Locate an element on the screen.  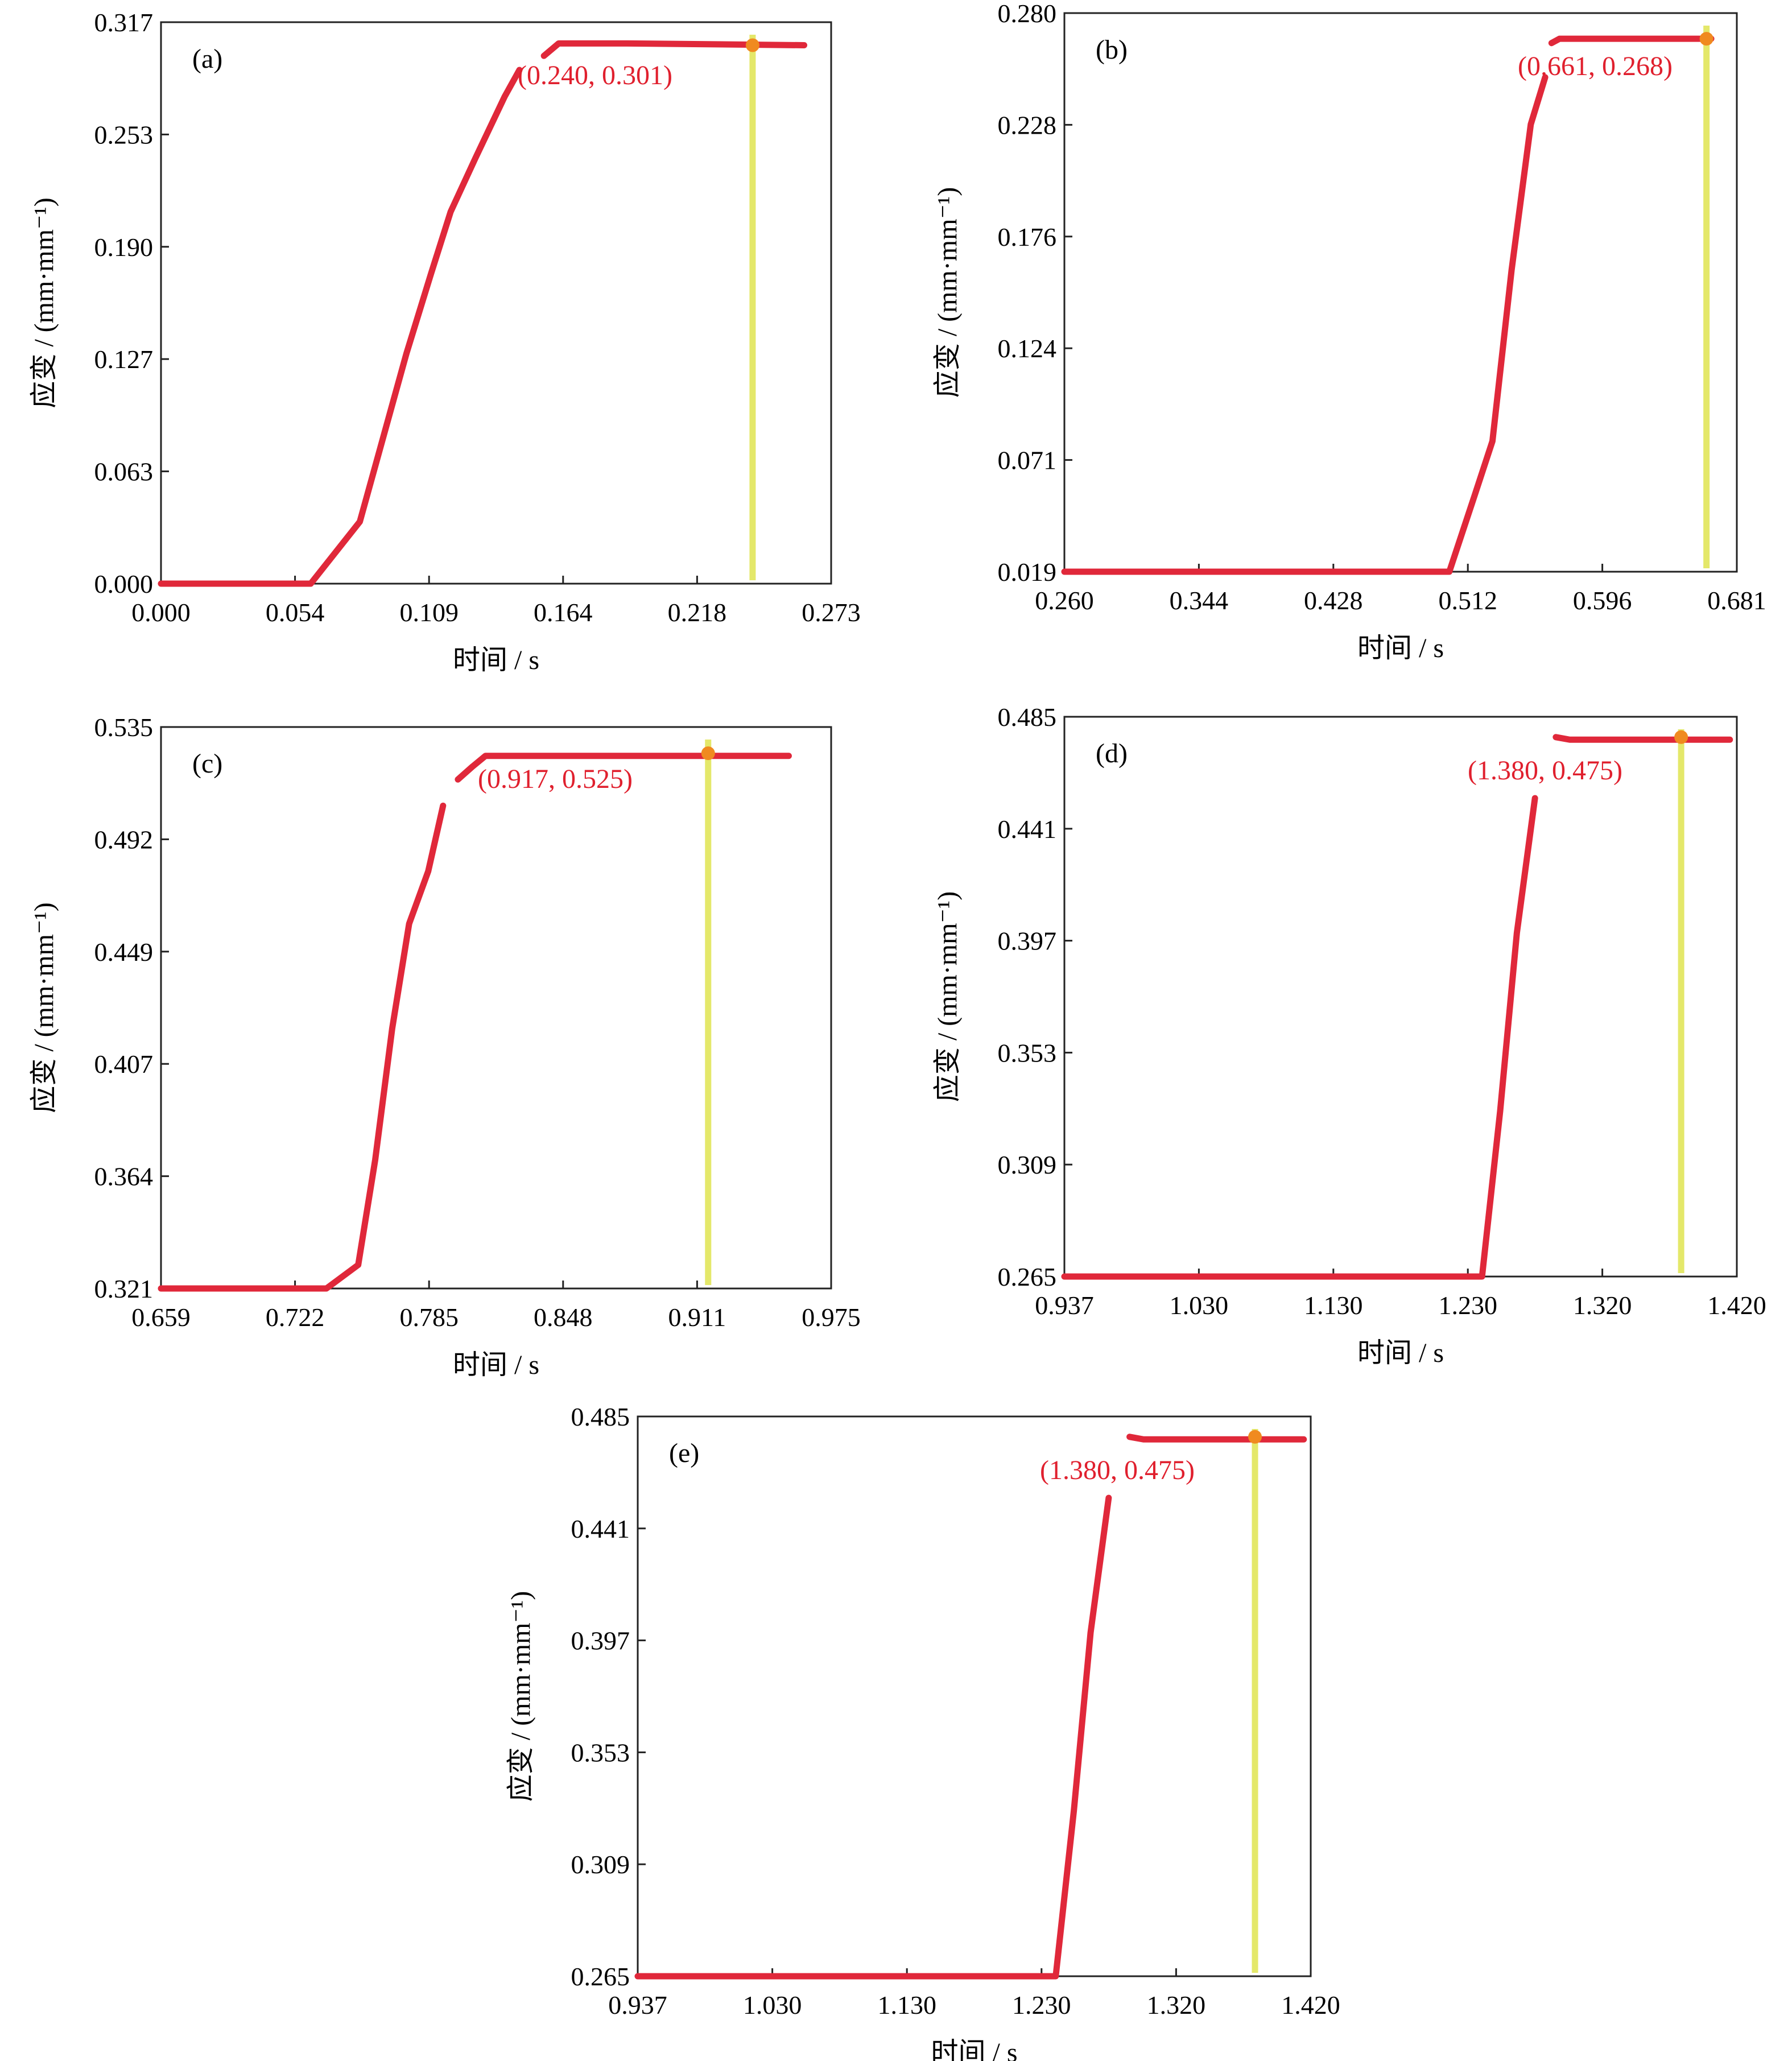
y-tick-label: 0.071 is located at coordinates (1027, 461).